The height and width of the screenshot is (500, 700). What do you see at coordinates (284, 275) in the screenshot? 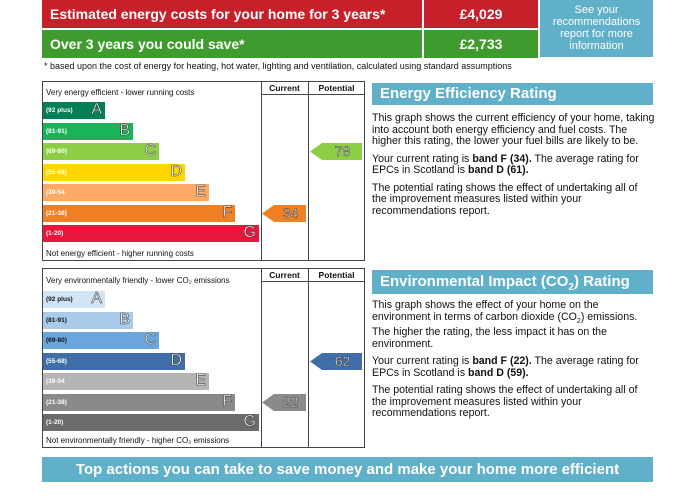
I see `env-current-header: Current` at bounding box center [284, 275].